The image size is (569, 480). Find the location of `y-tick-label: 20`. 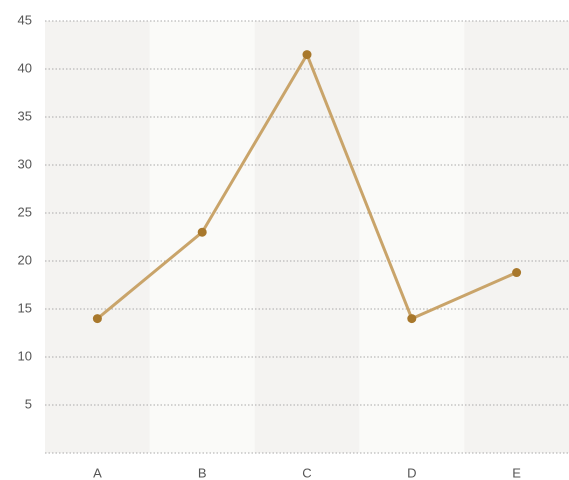

y-tick-label: 20 is located at coordinates (25, 259).